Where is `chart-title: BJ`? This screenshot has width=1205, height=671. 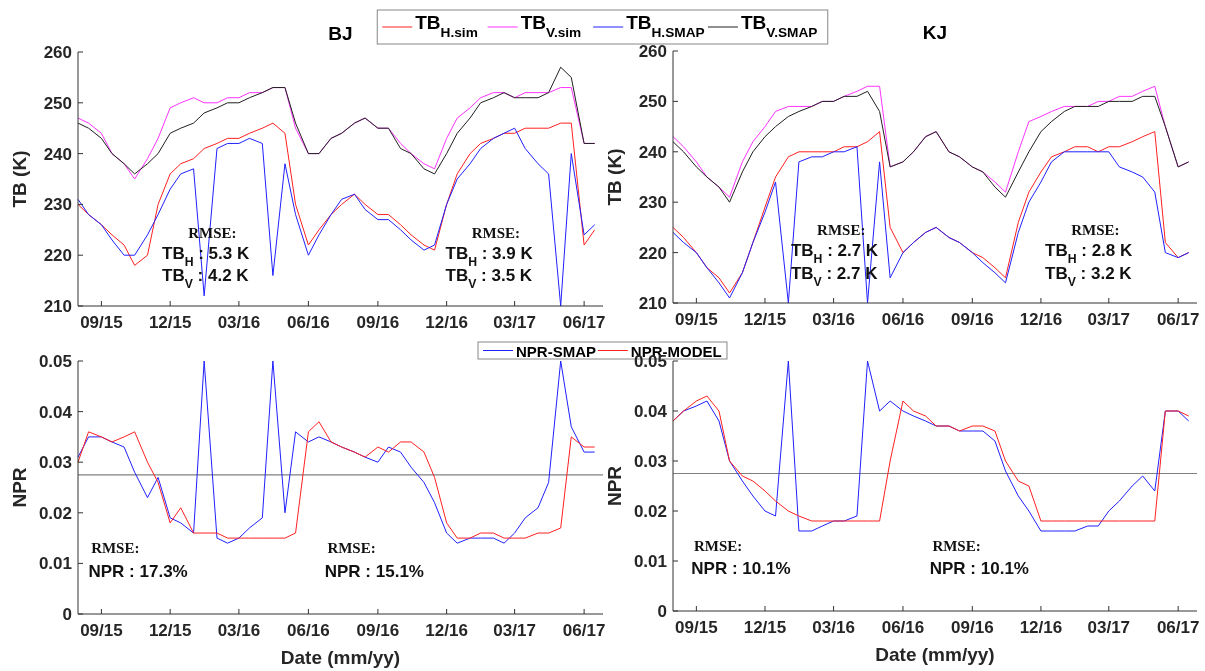
chart-title: BJ is located at coordinates (340, 33).